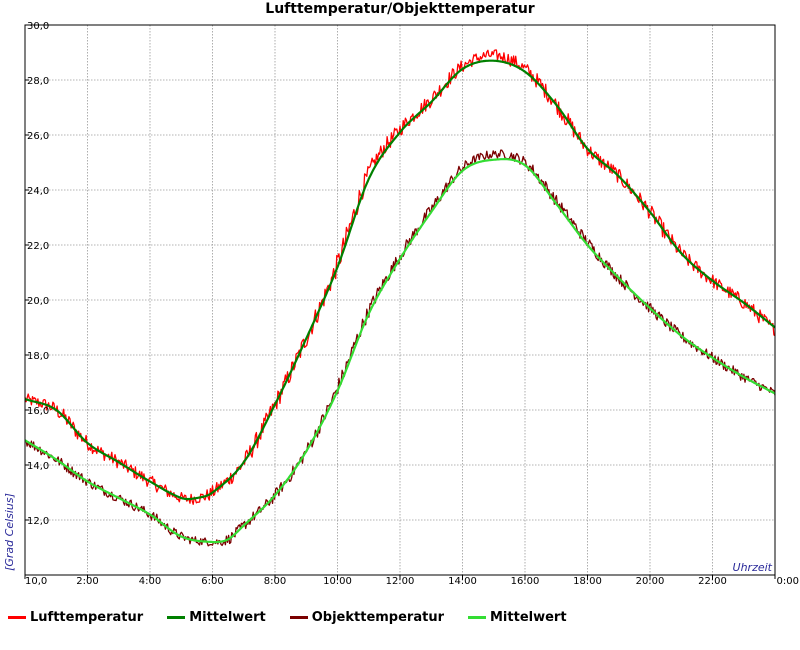  I want to click on y-tick-label: 16,0, so click(38, 411).